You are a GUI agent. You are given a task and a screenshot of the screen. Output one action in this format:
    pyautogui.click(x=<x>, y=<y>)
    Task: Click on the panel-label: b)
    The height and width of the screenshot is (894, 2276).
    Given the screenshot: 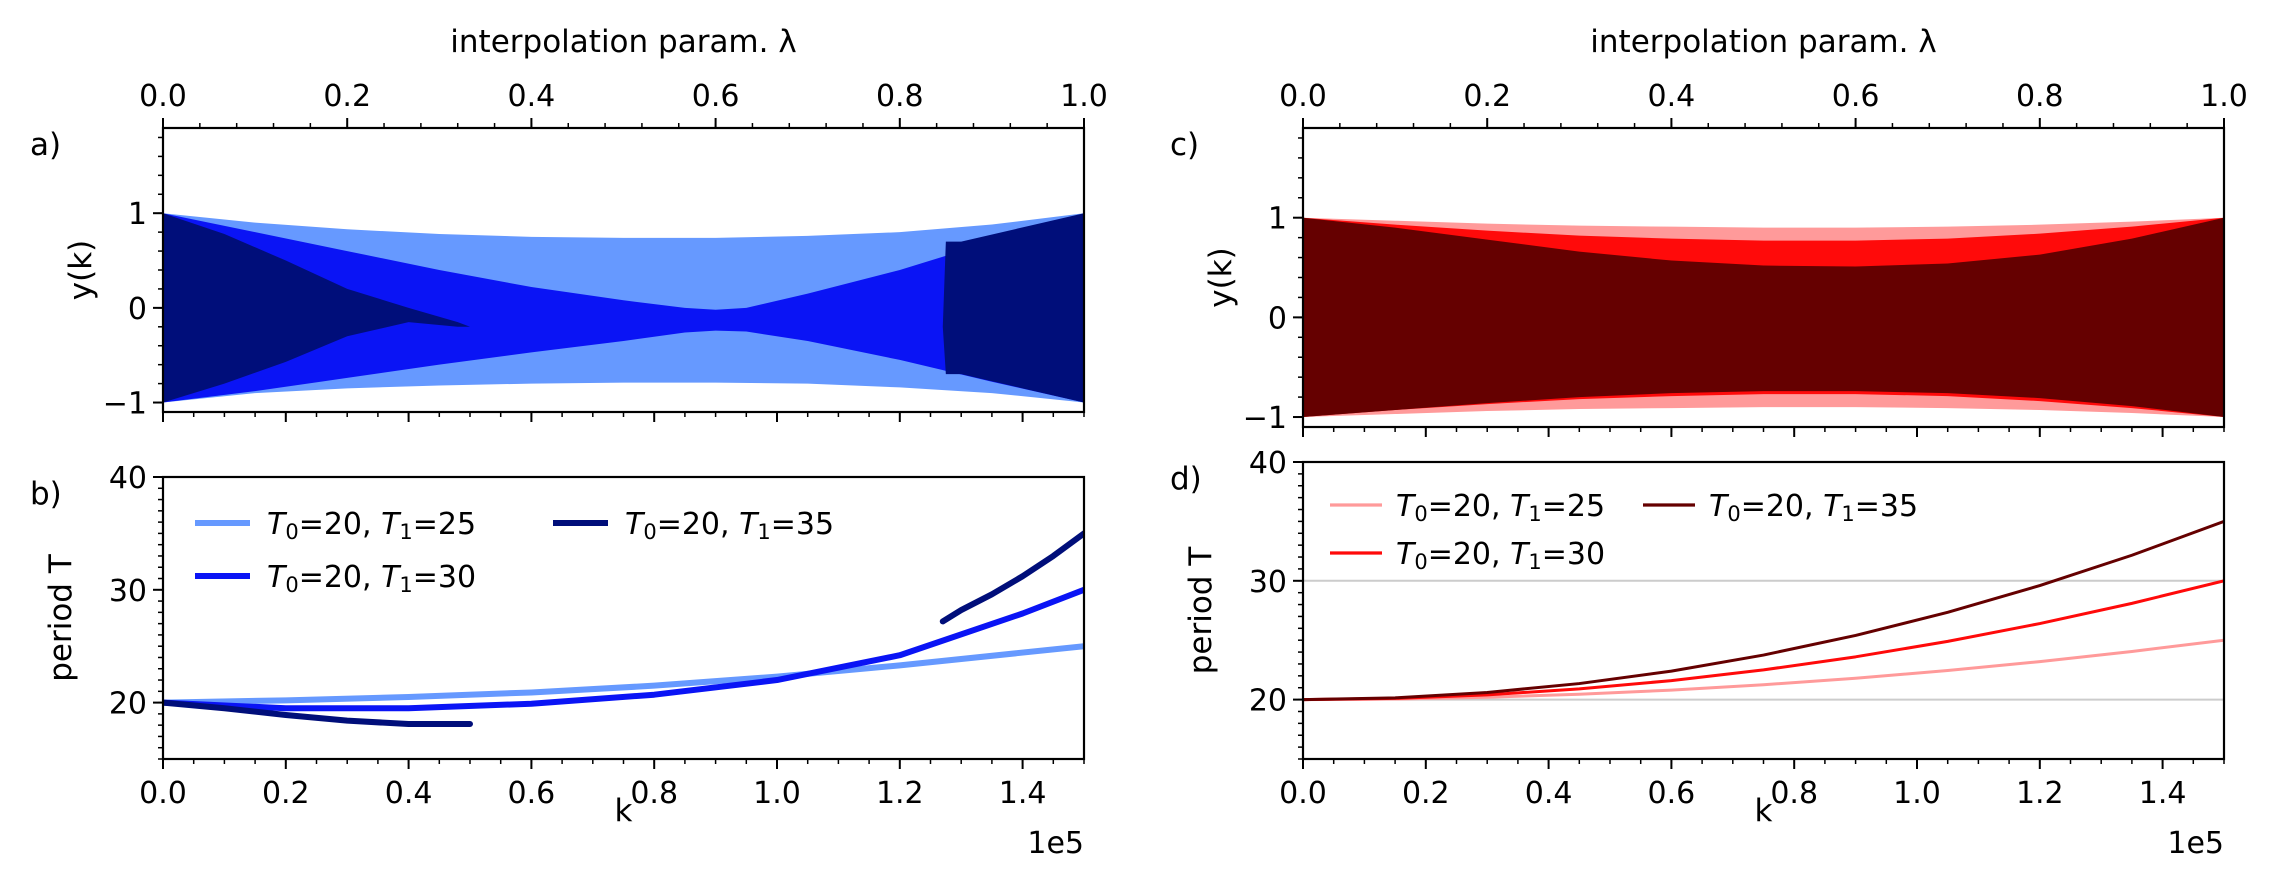 What is the action you would take?
    pyautogui.click(x=46, y=494)
    